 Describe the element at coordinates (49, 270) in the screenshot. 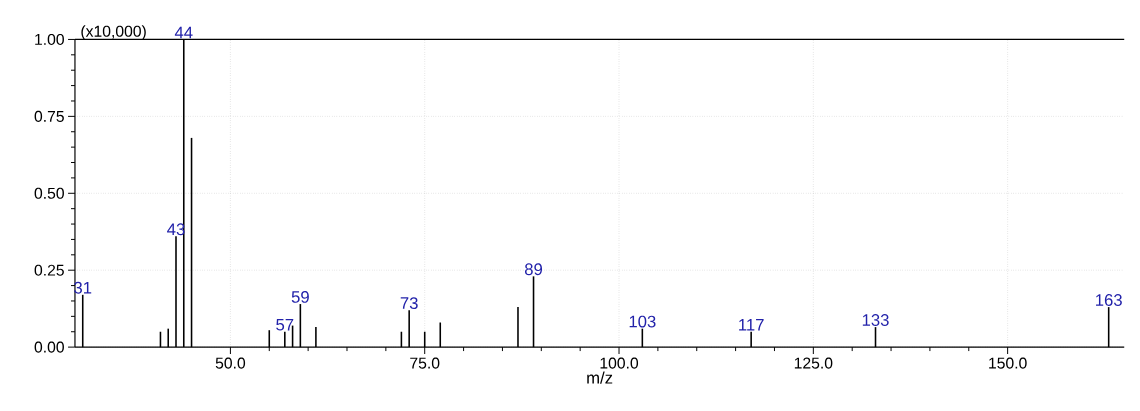

I see `y-tick-label: 0.25` at that location.